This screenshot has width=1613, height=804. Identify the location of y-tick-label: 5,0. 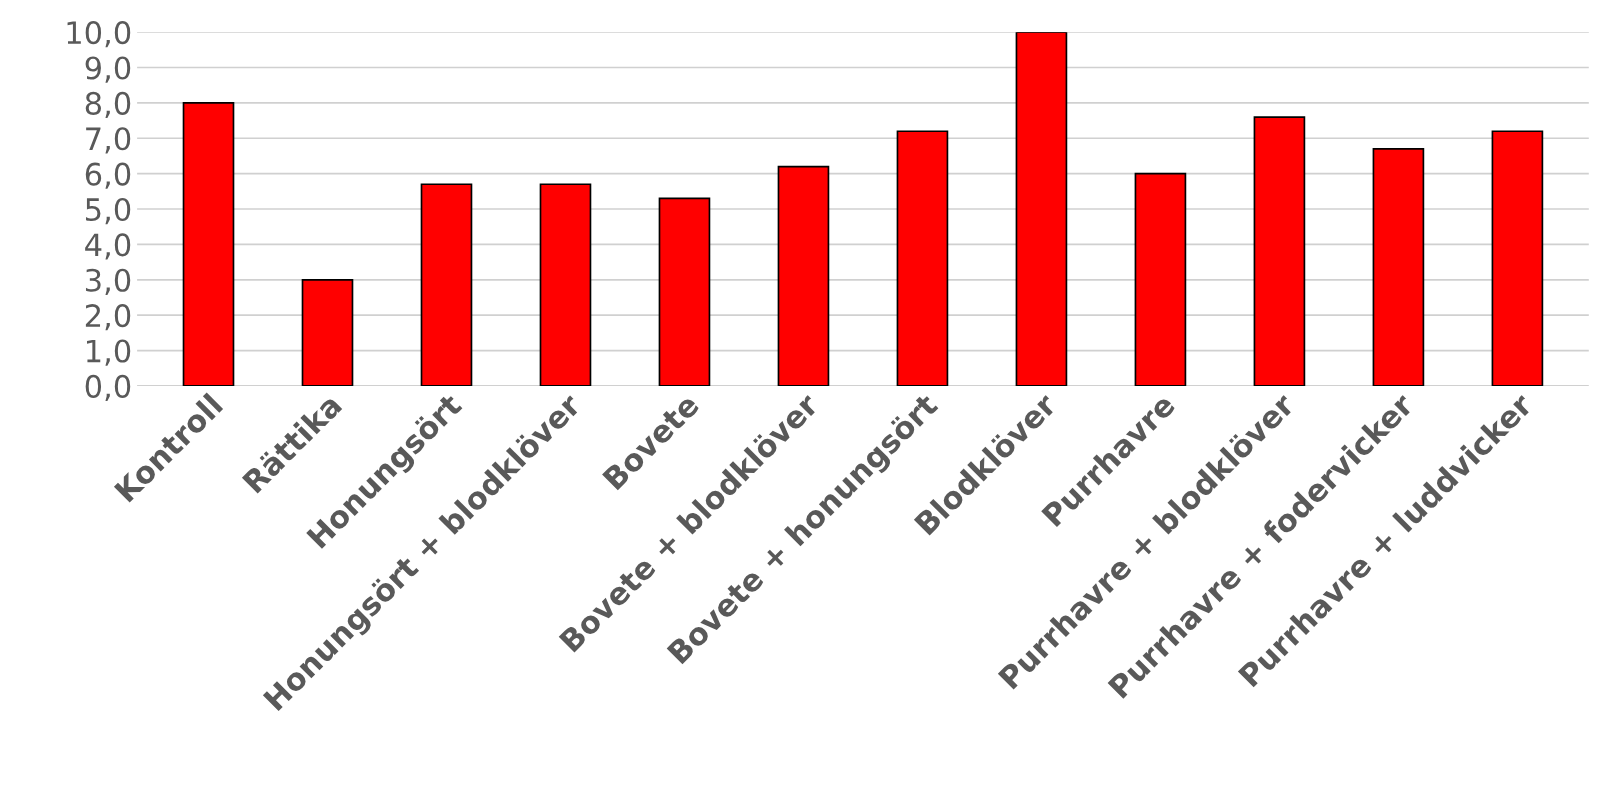
(108, 211).